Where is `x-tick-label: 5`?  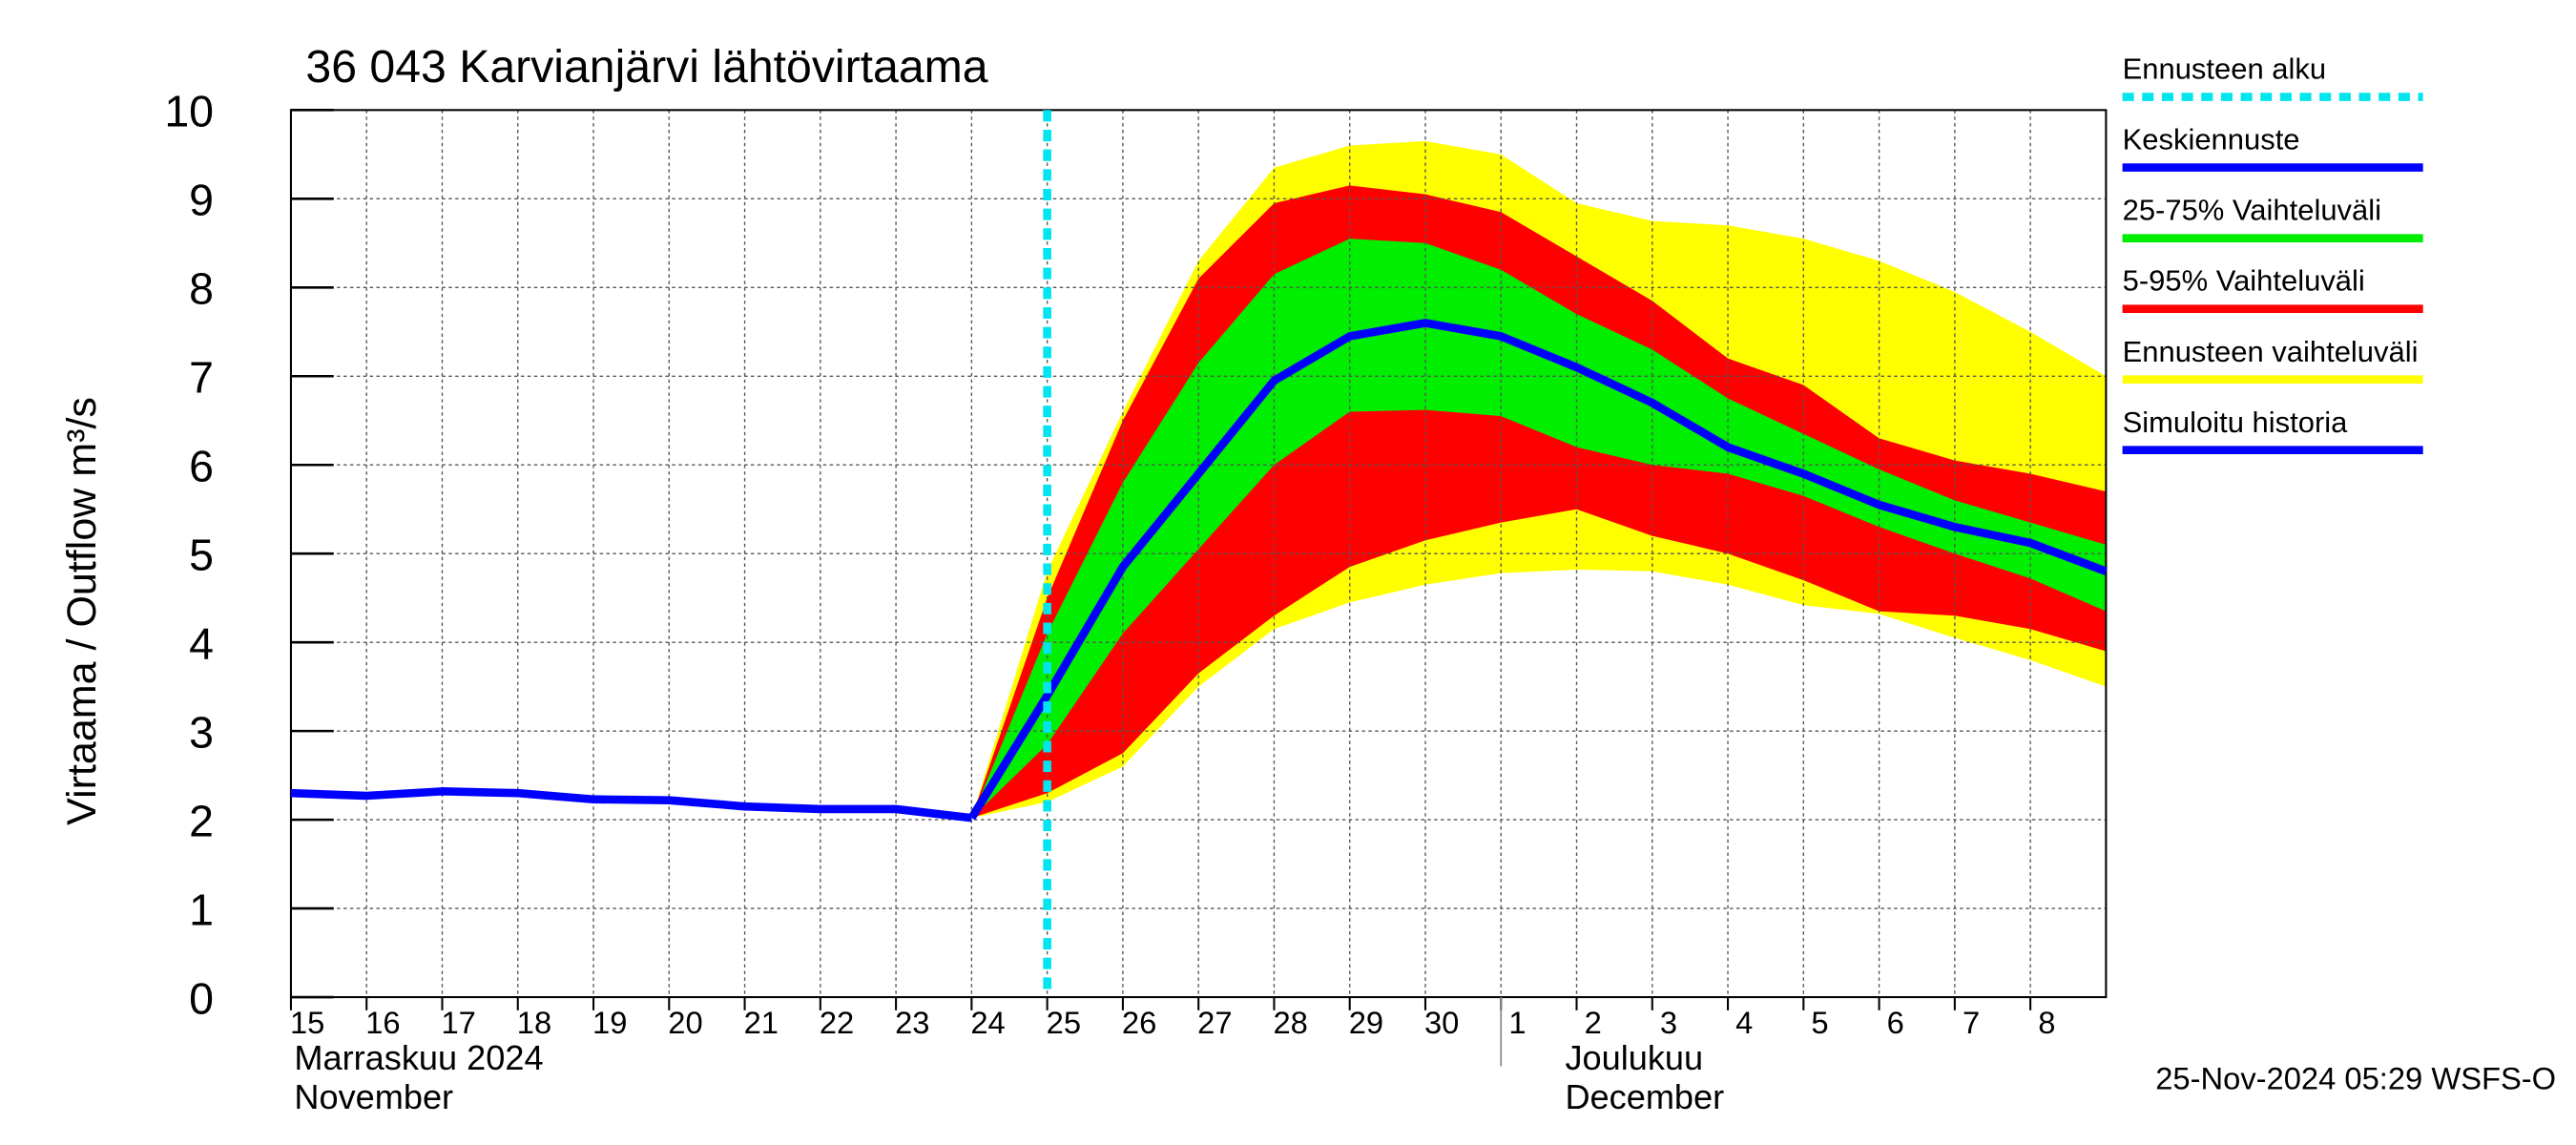 x-tick-label: 5 is located at coordinates (1819, 1022).